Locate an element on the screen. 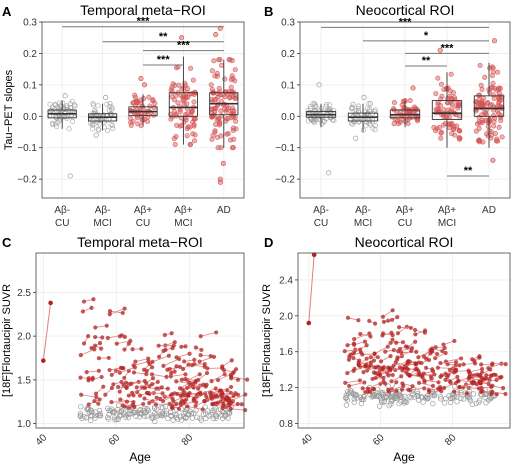  y-axis-label: [18F]Flortaucipir SUVR is located at coordinates (267, 340).